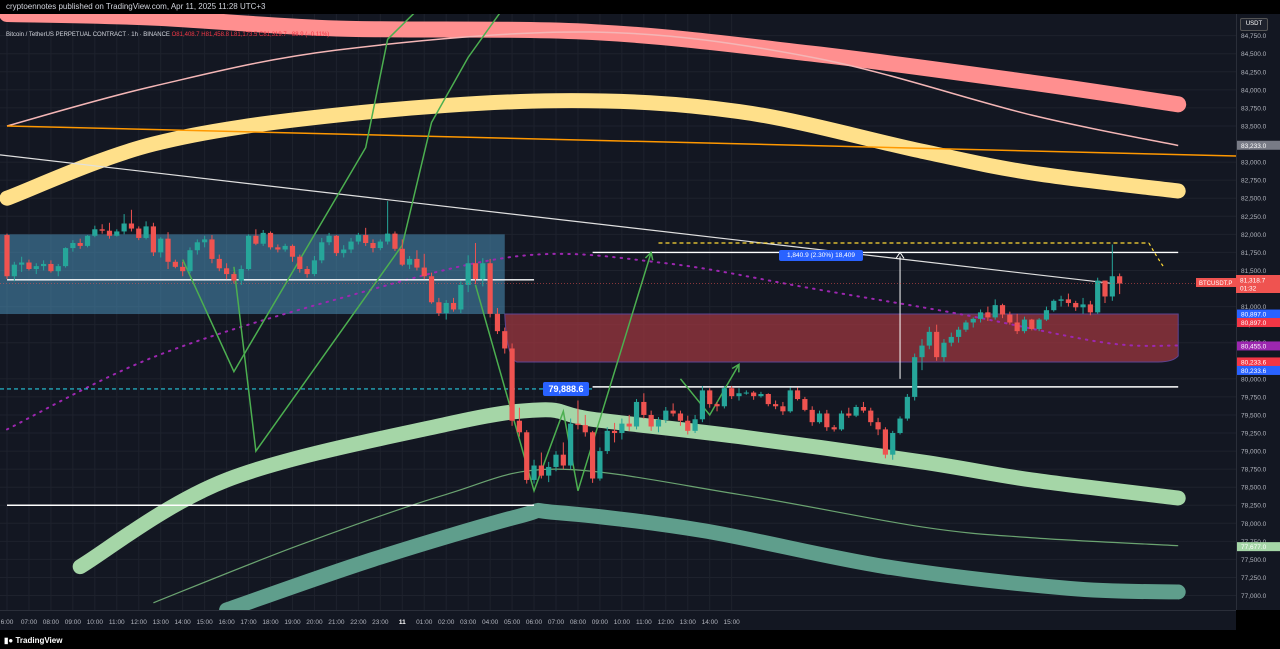 The width and height of the screenshot is (1280, 649). What do you see at coordinates (1254, 253) in the screenshot?
I see `price-tick-label: 81,750.0` at bounding box center [1254, 253].